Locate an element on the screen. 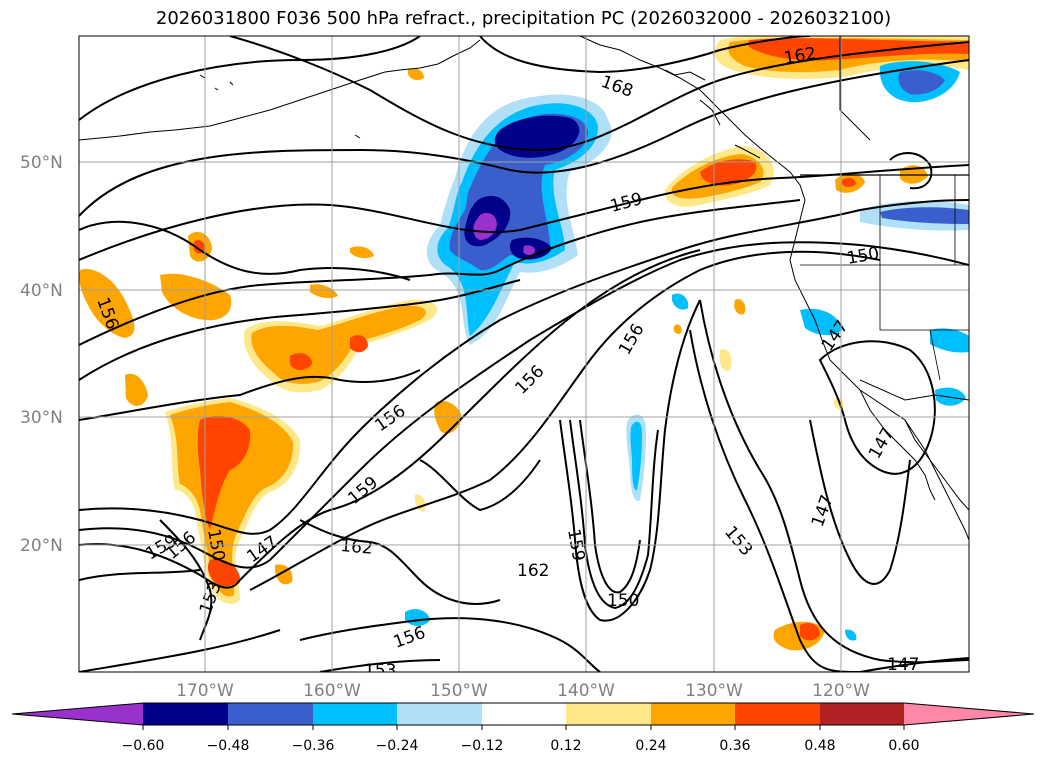 The image size is (1047, 765). precip-pos-small-f is located at coordinates (740, 307).